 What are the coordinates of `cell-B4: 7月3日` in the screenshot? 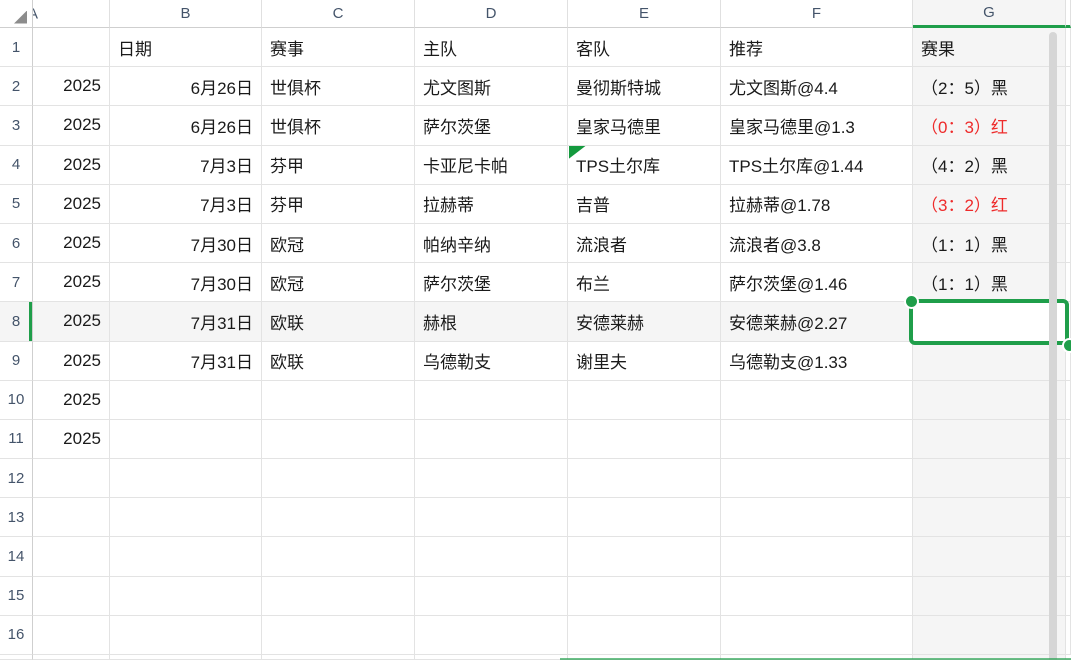 It's located at (186, 165).